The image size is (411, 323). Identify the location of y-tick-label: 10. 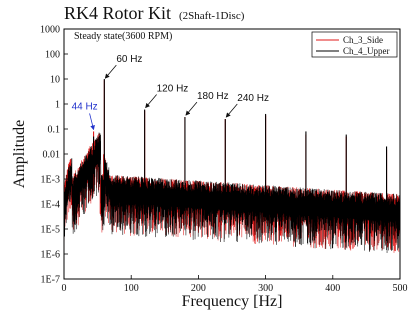
(55, 80).